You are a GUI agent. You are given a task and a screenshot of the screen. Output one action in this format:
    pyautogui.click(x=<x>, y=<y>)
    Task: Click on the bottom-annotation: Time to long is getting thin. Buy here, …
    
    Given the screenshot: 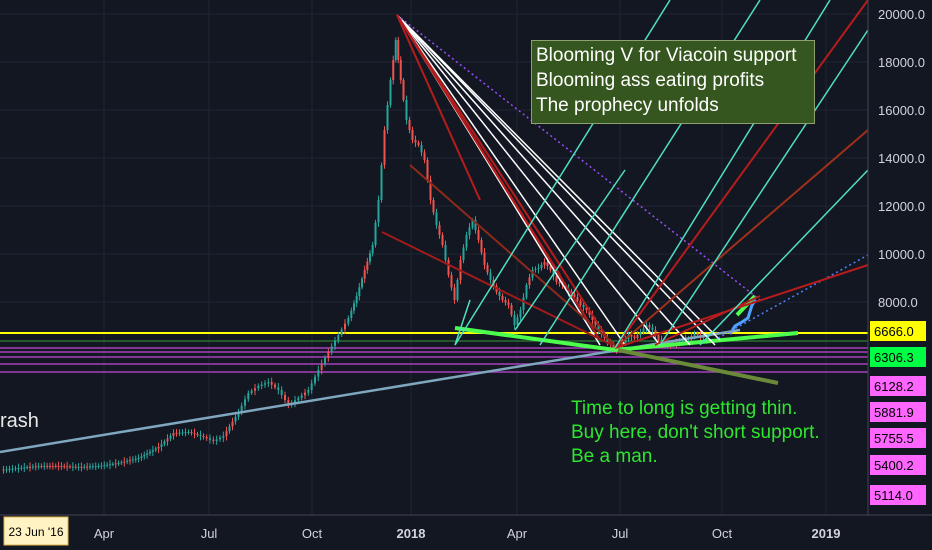 What is the action you would take?
    pyautogui.click(x=695, y=433)
    